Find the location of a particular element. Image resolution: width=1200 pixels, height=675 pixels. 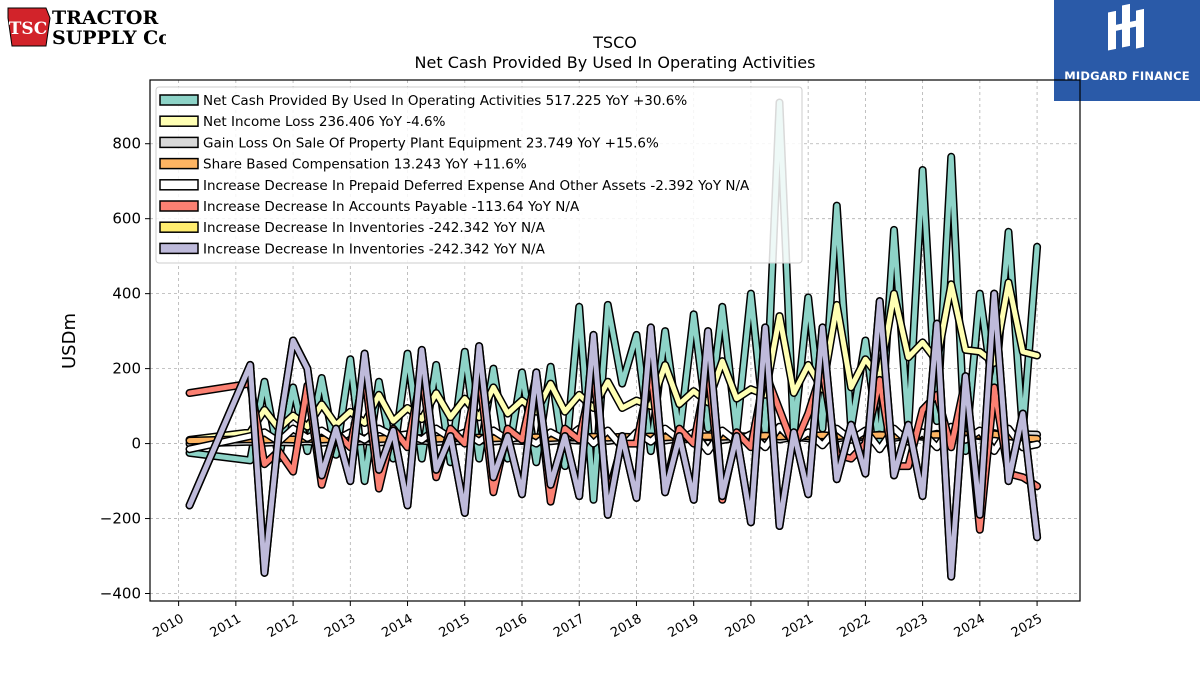

legend-entry: Net Income Loss 236.406 YoY -4.6% is located at coordinates (324, 122).